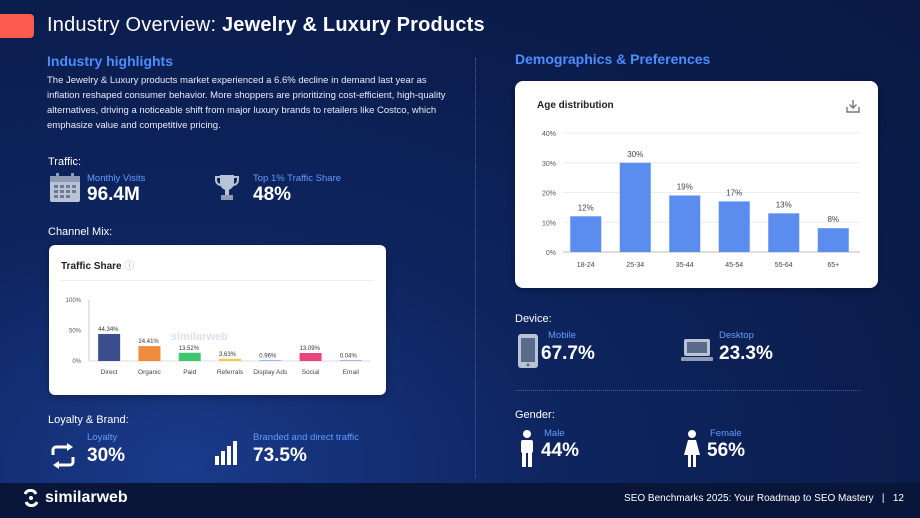 The image size is (920, 518). Describe the element at coordinates (349, 356) in the screenshot. I see `bar-value-label: 0.04%` at that location.